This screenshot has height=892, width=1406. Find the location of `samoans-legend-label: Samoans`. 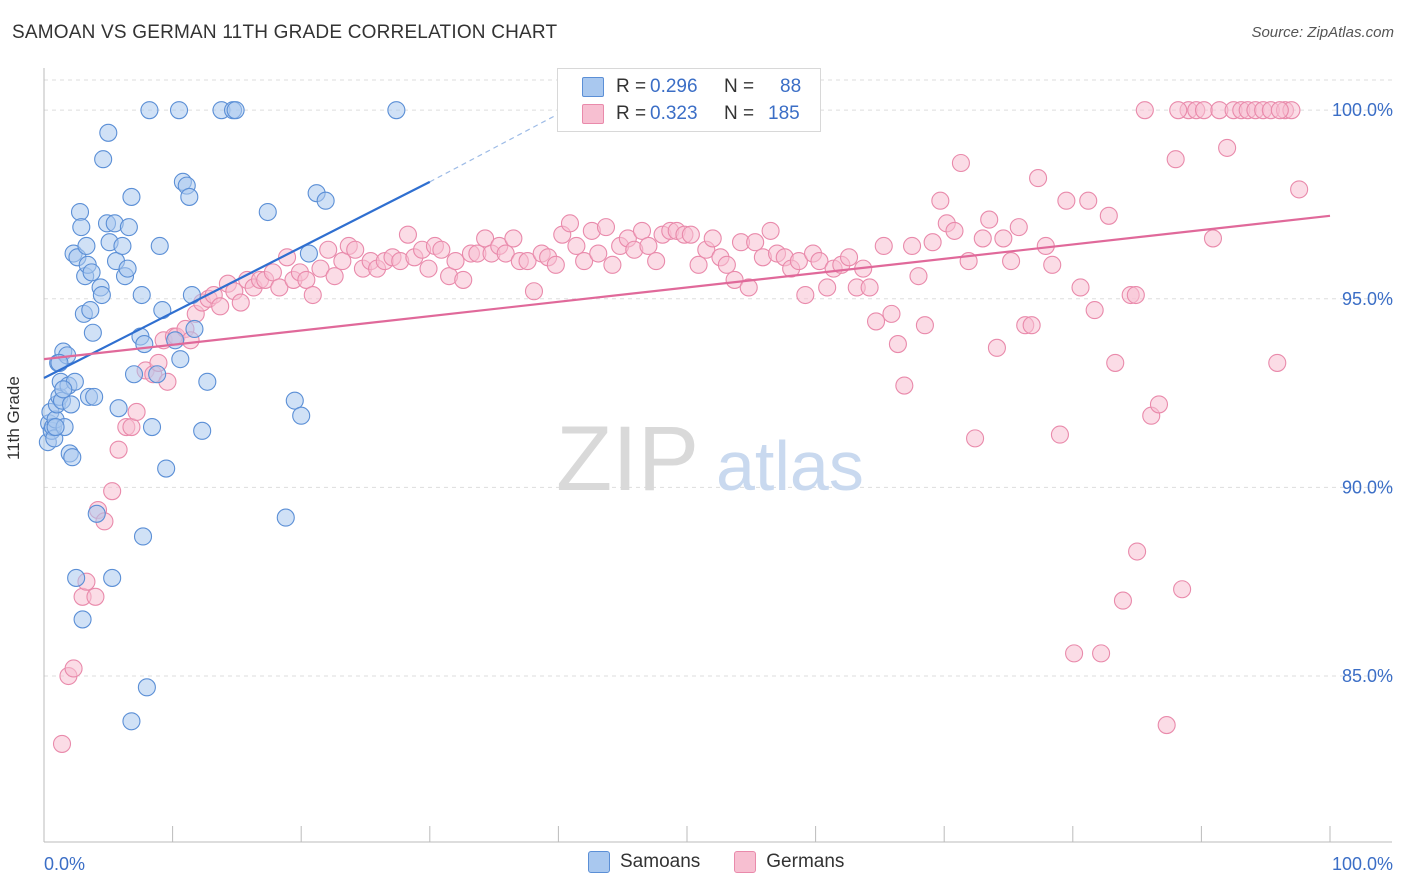

samoans-legend-label: Samoans is located at coordinates (660, 861).